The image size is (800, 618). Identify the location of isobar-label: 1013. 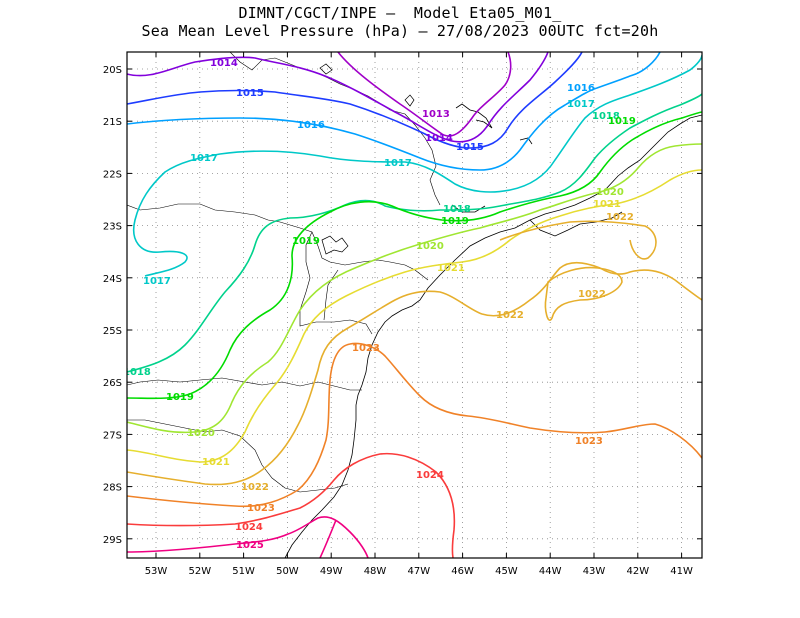
(436, 114).